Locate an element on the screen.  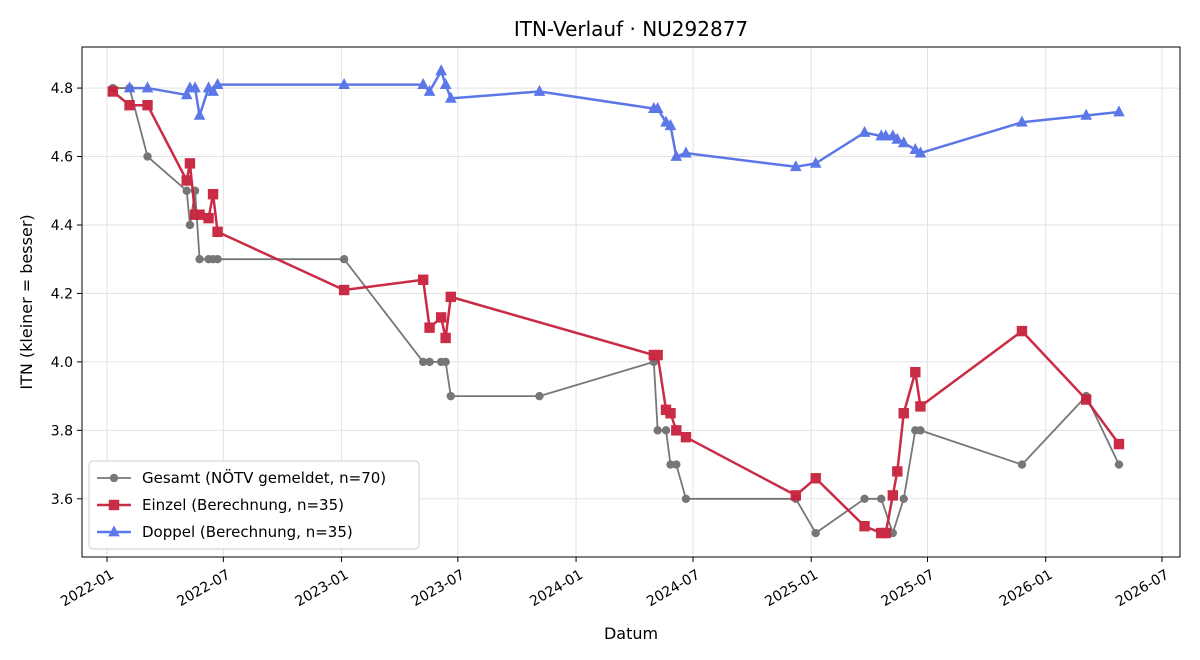
x-tick-label: 2023-01 is located at coordinates (322, 588).